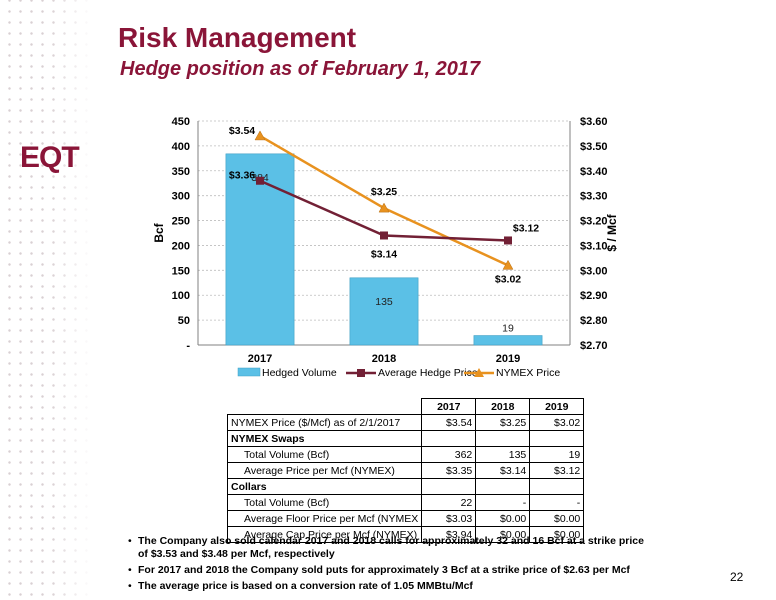 The width and height of the screenshot is (776, 600). I want to click on table-cell: 19, so click(557, 454).